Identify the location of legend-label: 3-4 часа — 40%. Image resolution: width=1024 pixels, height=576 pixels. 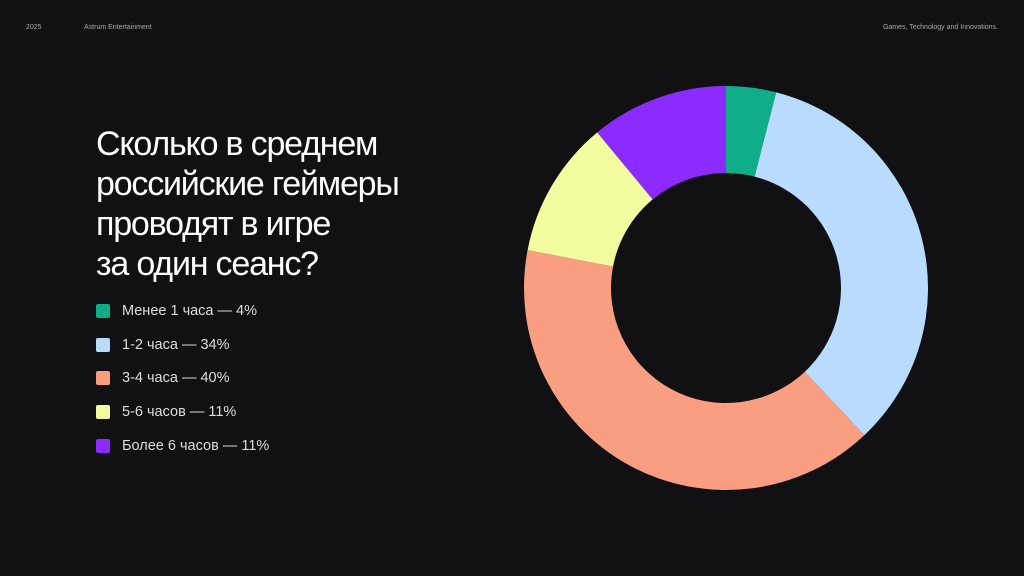
(176, 378).